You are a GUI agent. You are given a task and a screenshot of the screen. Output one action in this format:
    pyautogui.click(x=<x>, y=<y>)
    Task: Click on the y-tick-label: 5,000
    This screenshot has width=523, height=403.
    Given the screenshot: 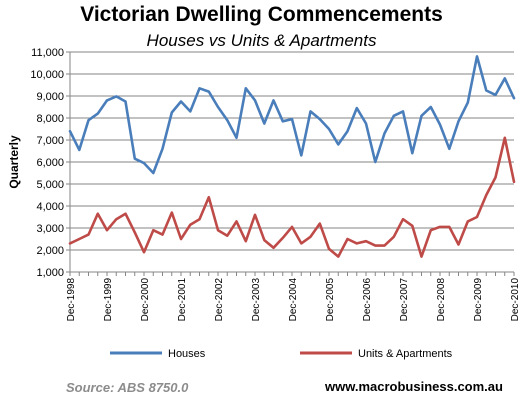 What is the action you would take?
    pyautogui.click(x=50, y=185)
    